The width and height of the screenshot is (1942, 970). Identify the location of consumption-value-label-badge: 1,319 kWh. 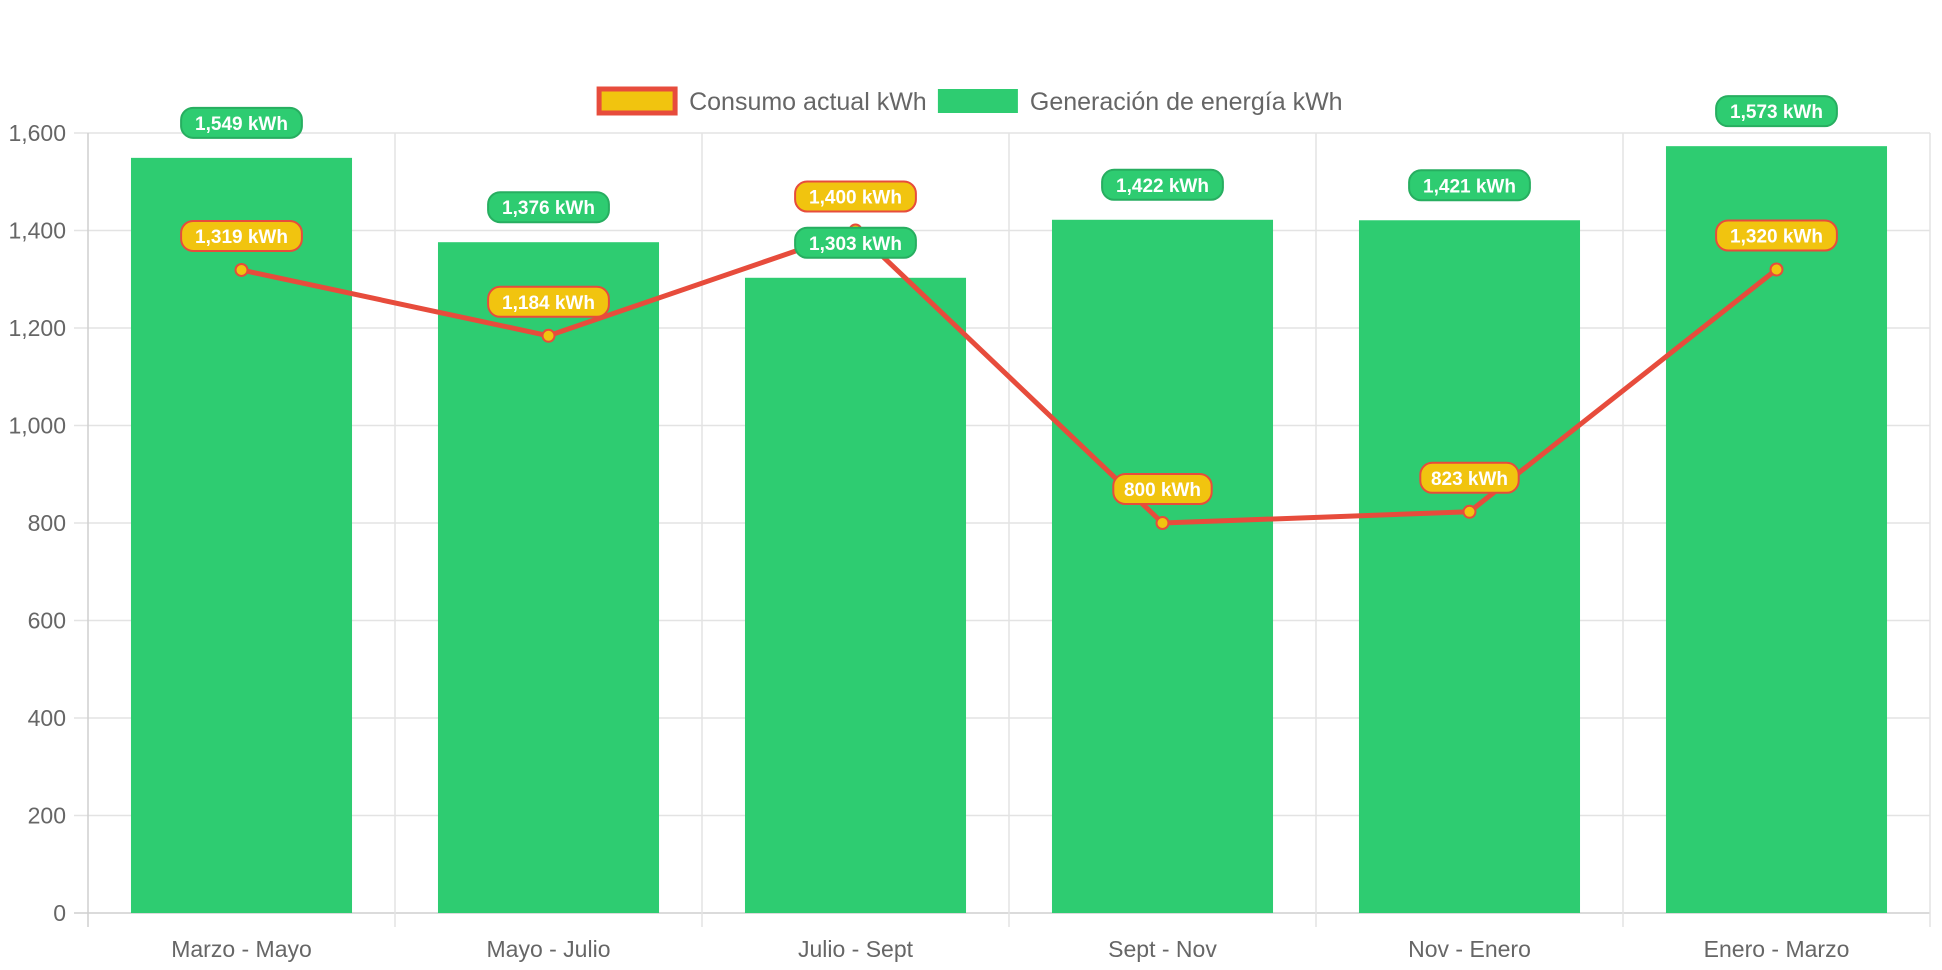
(241, 235).